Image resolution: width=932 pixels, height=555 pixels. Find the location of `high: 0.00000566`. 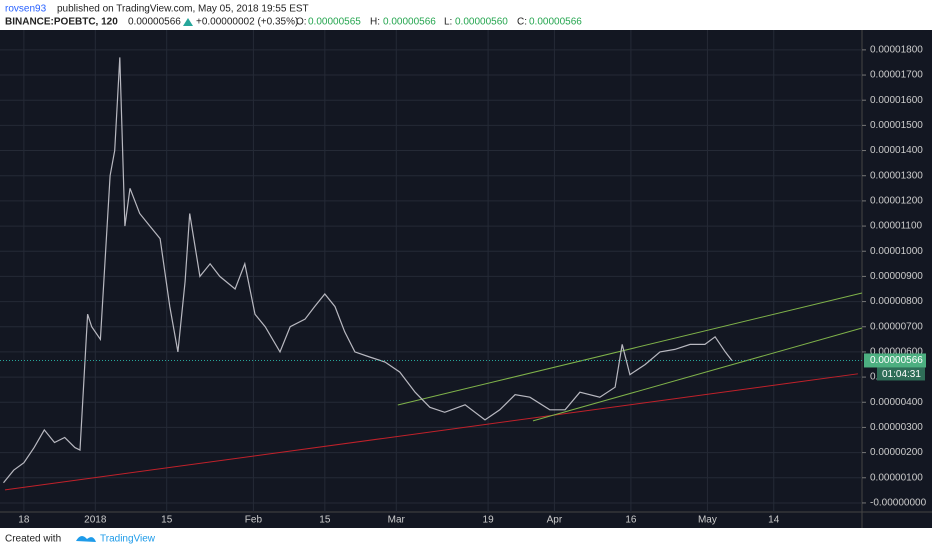

high: 0.00000566 is located at coordinates (409, 22).